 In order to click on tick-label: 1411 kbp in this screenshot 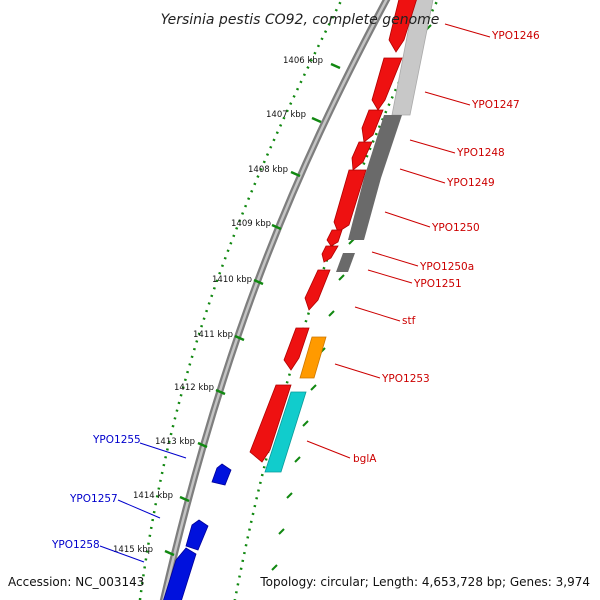, I will do `click(213, 335)`.